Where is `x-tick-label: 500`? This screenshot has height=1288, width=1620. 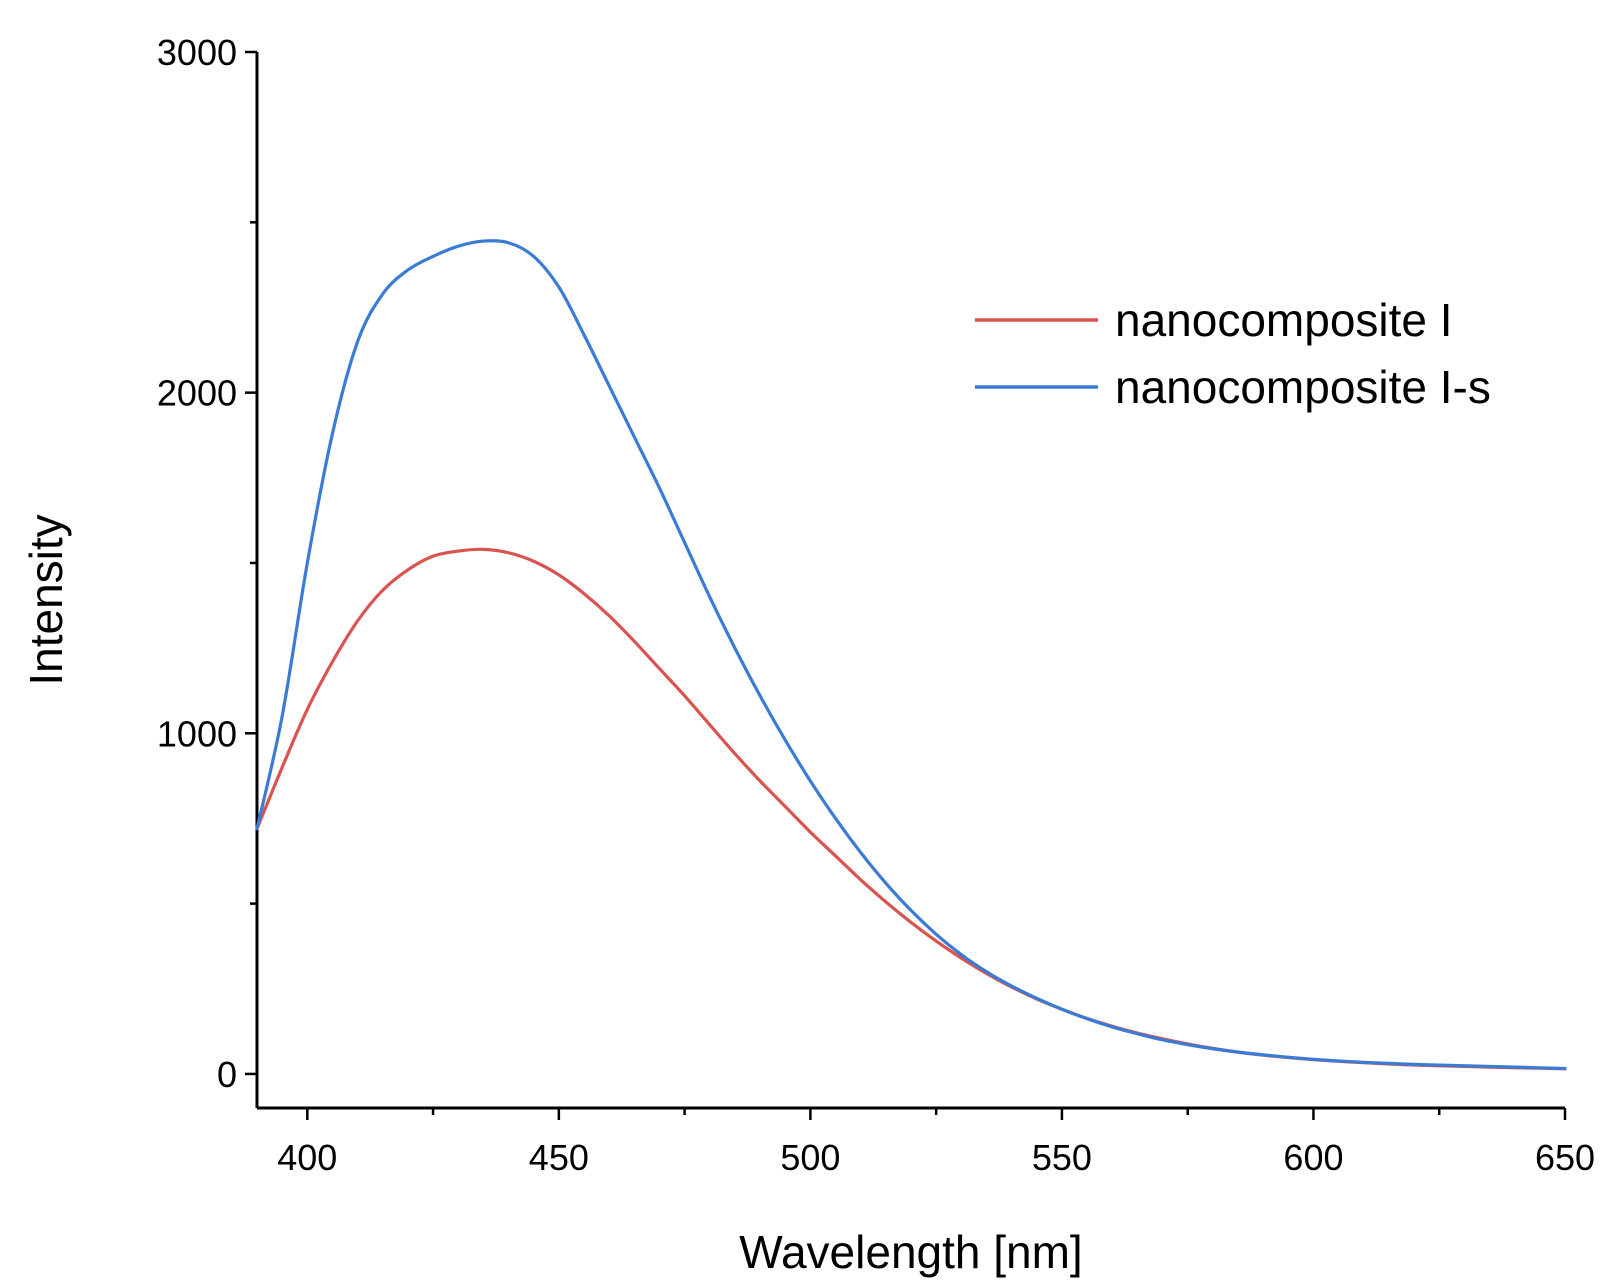
x-tick-label: 500 is located at coordinates (810, 1157).